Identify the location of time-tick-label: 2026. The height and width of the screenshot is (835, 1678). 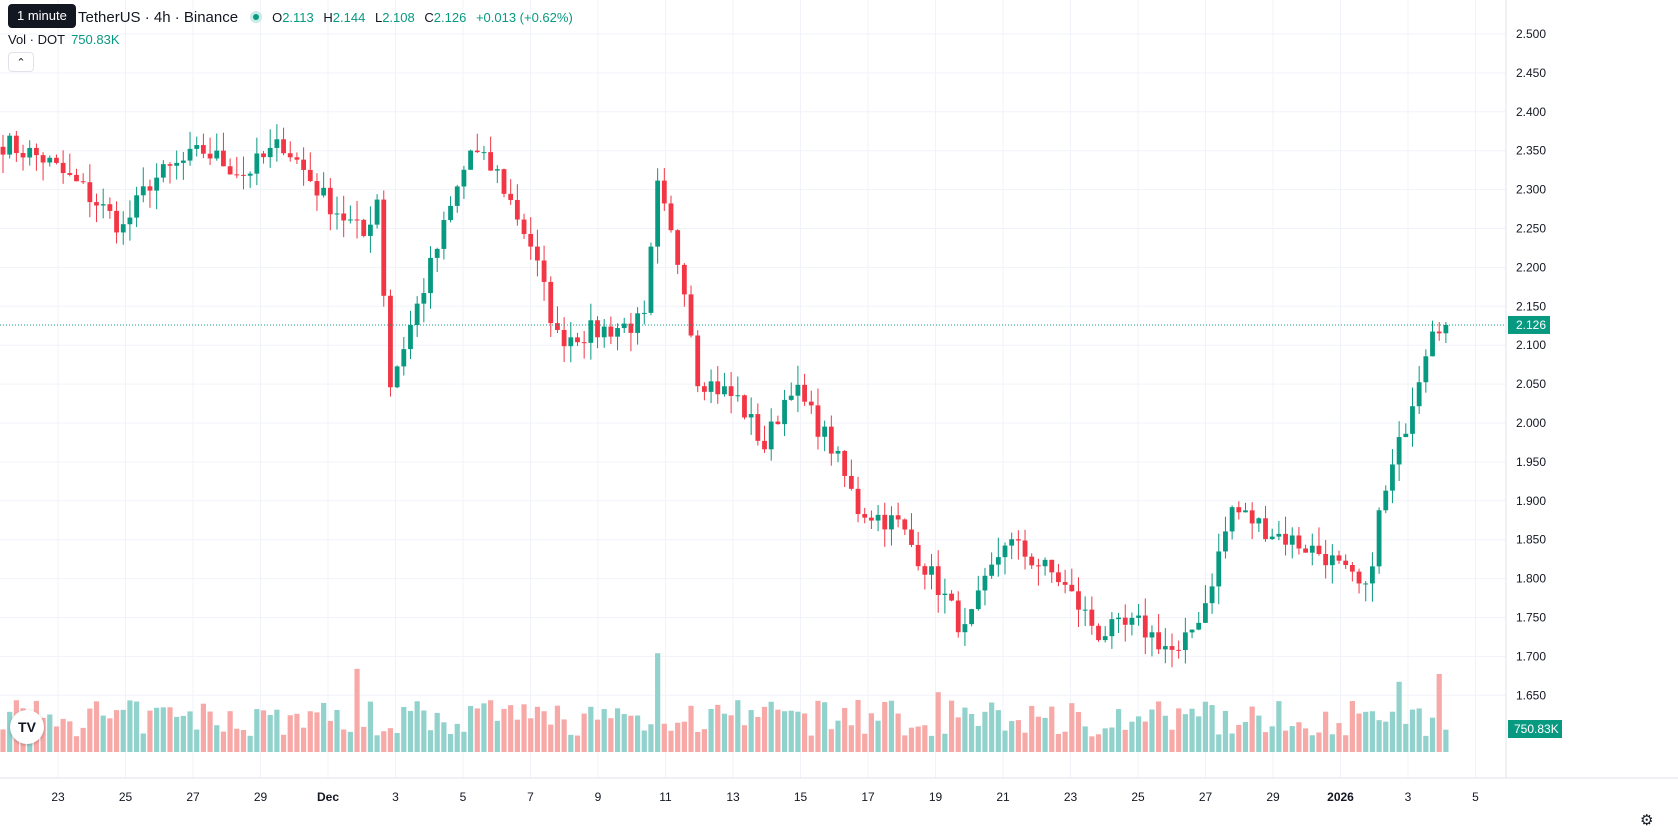
(1340, 797).